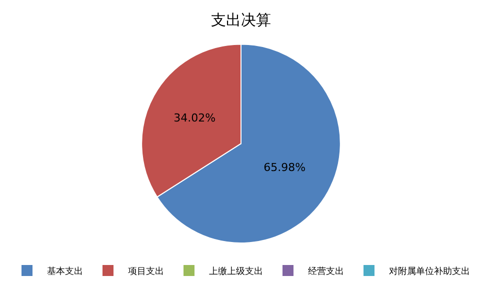  I want to click on legend-label: 上缴上级支出, so click(236, 272).